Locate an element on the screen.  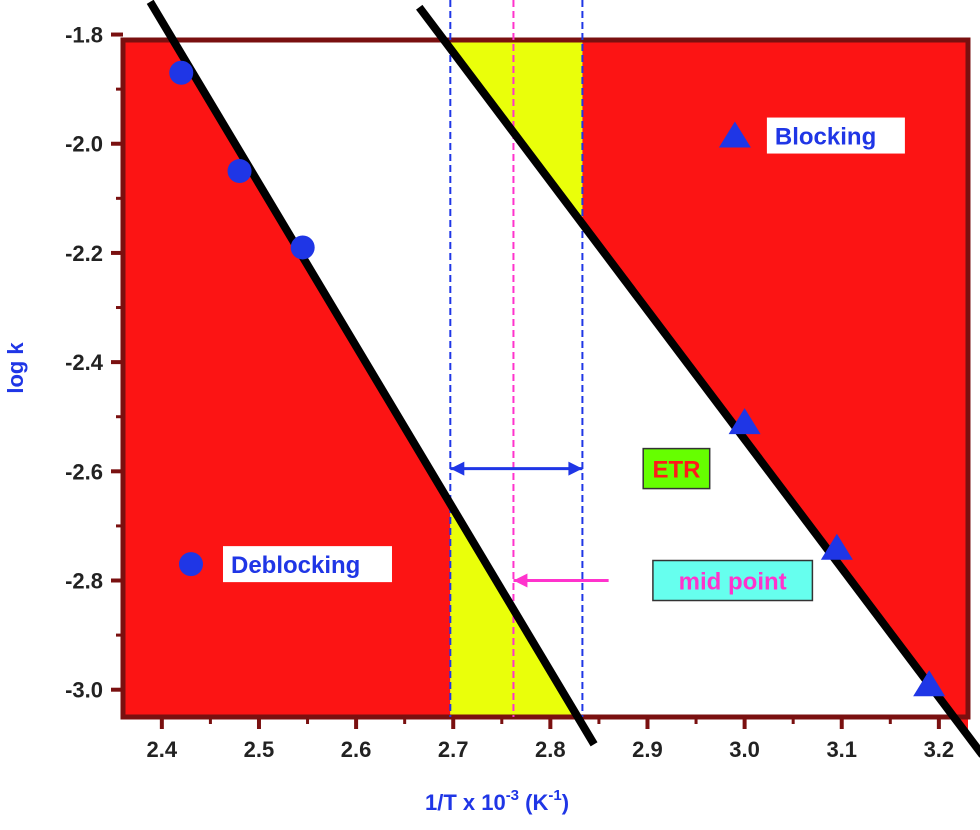
mid-point-label: mid point is located at coordinates (733, 582).